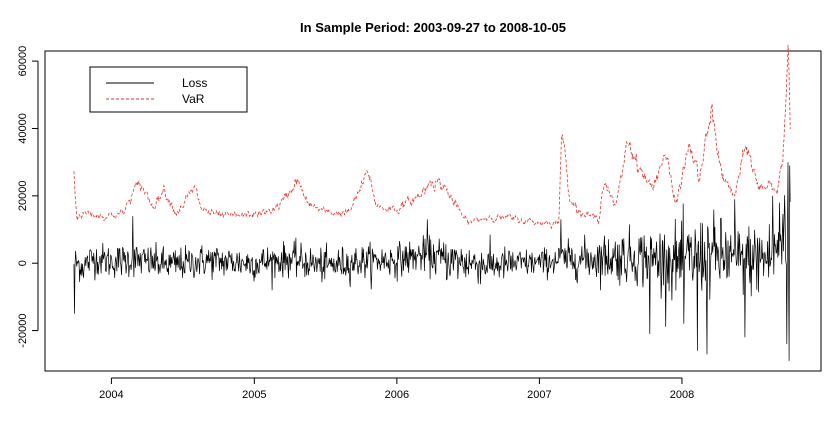  Describe the element at coordinates (23, 330) in the screenshot. I see `y-tick-label: -20000` at that location.